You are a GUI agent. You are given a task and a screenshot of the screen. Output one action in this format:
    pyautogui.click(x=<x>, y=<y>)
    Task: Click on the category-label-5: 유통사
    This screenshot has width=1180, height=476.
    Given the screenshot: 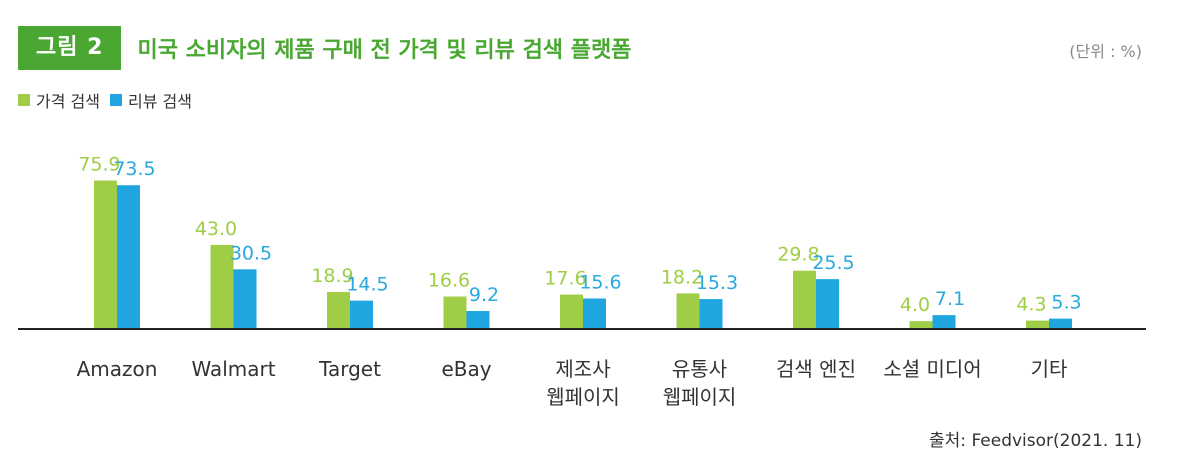 What is the action you would take?
    pyautogui.click(x=699, y=369)
    